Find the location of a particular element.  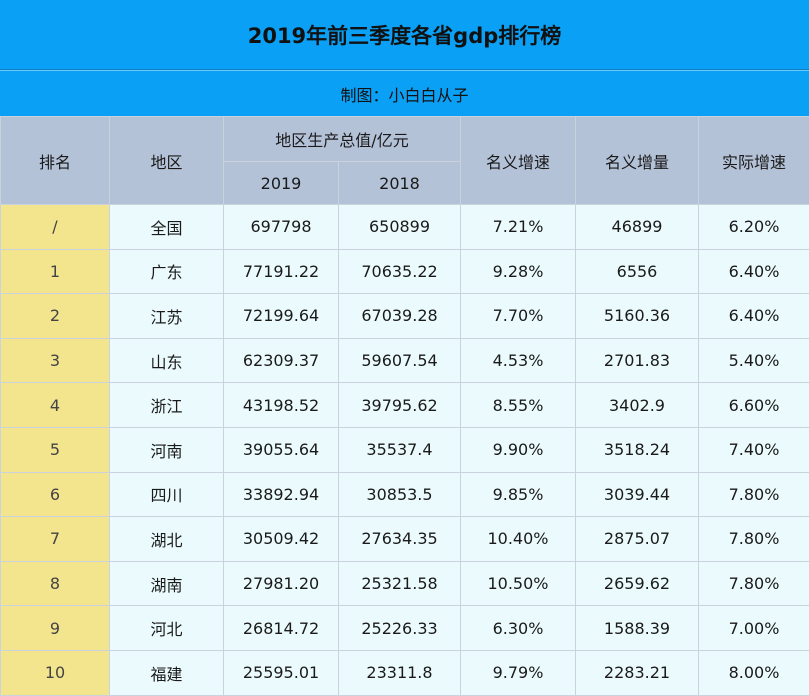

nominal-rate-cell: 9.90% is located at coordinates (518, 449).